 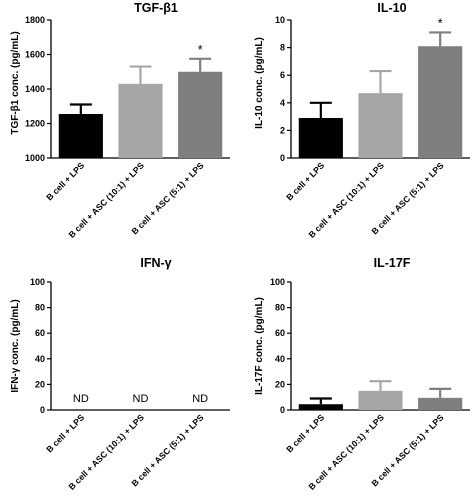 What do you see at coordinates (259, 346) in the screenshot?
I see `y-axis-label: IL-17F conc. (pg/mL)` at bounding box center [259, 346].